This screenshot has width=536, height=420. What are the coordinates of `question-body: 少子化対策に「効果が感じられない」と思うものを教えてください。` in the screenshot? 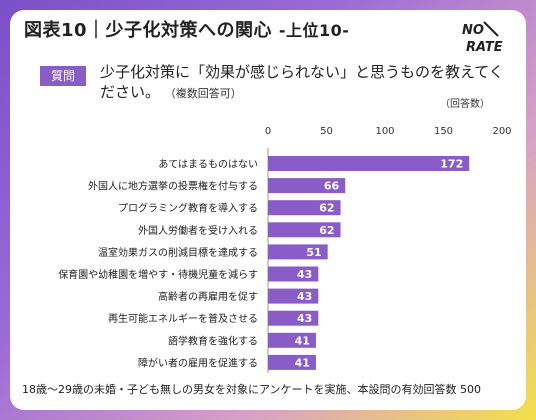 It's located at (302, 82).